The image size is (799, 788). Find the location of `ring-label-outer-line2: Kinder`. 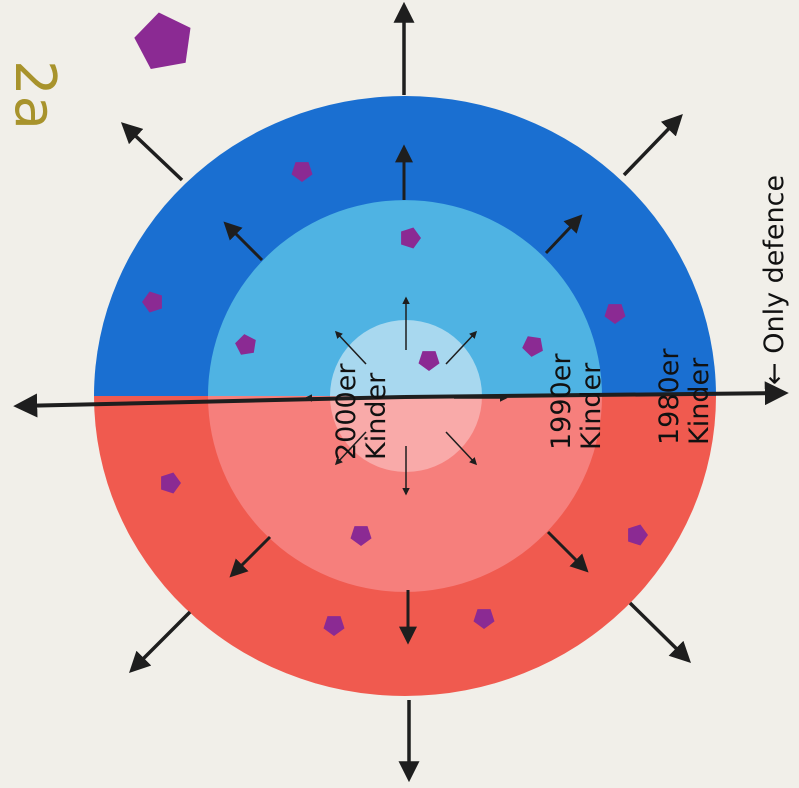

ring-label-outer-line2: Kinder is located at coordinates (699, 401).